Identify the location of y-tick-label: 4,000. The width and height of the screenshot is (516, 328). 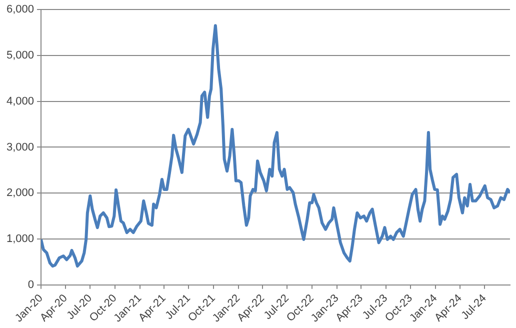
(20, 101).